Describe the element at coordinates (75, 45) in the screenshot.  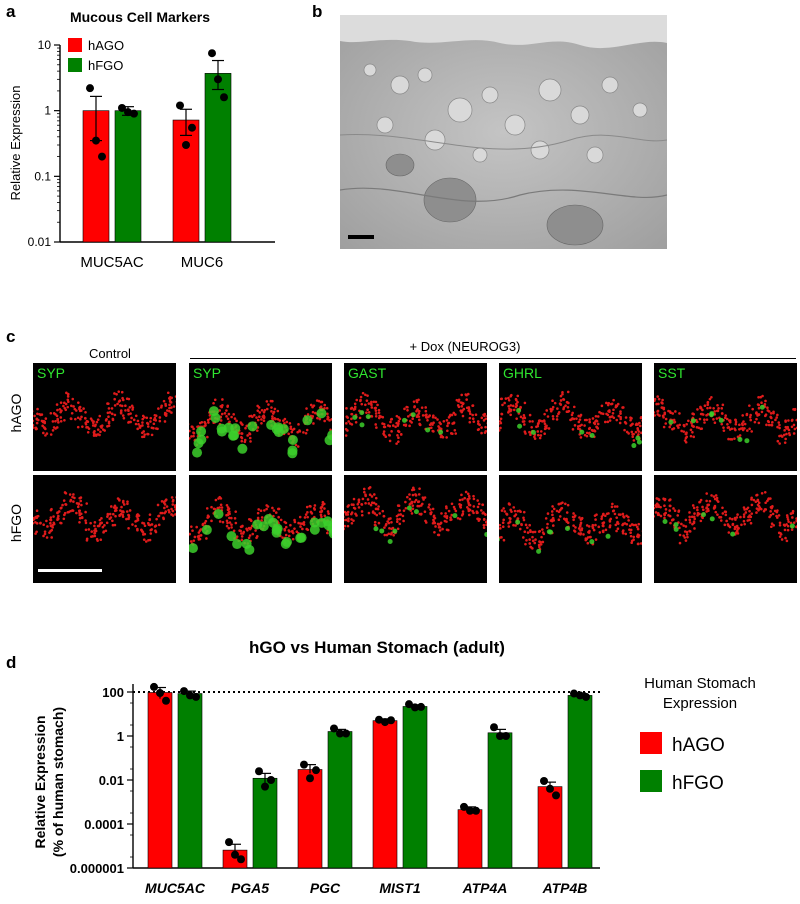
I see `chart-a-legend-swatch` at that location.